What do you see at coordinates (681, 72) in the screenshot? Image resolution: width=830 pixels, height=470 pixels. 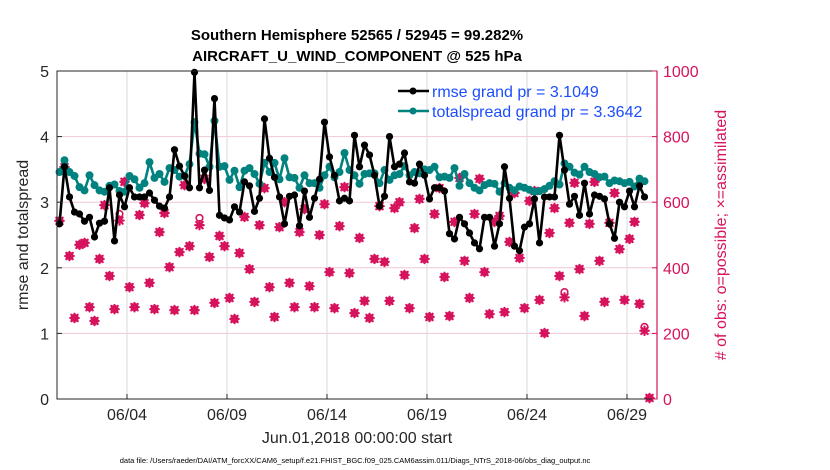 I see `y-right-tick-label: 1000` at bounding box center [681, 72].